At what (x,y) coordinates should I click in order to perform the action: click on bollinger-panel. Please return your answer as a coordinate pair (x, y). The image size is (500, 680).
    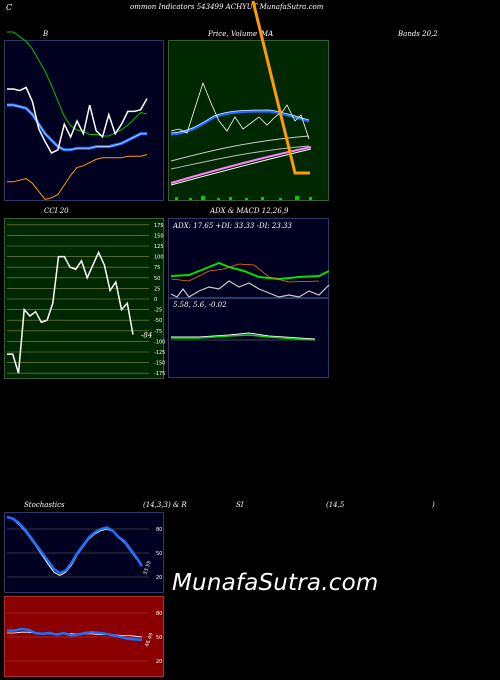
    Looking at the image, I should click on (84, 116).